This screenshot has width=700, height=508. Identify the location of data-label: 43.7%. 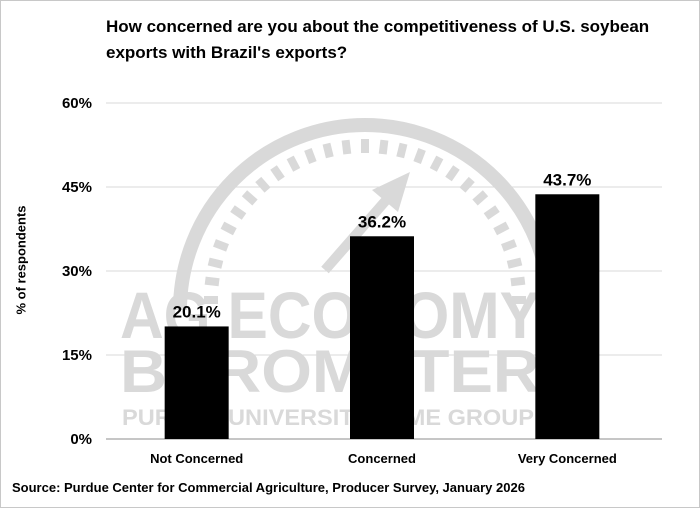
(567, 179).